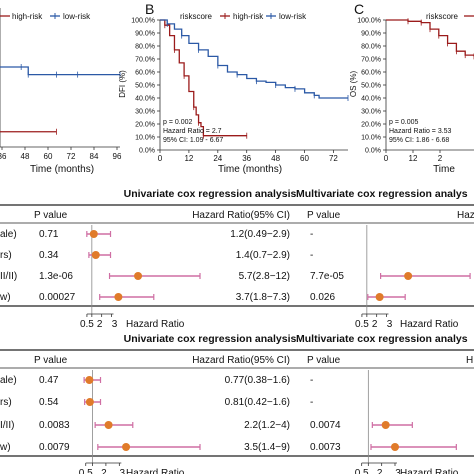 Image resolution: width=474 pixels, height=474 pixels. Describe the element at coordinates (57, 297) in the screenshot. I see `forest-uni-pvalue: 0.00027` at that location.